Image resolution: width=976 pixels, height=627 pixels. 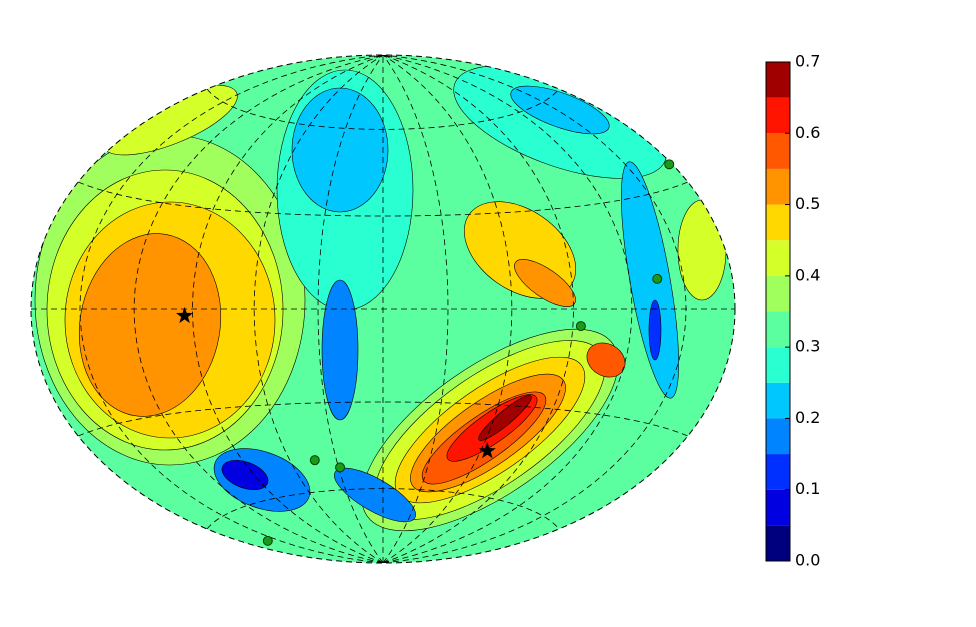 What do you see at coordinates (792, 311) in the screenshot?
I see `colorbar: 0.0 0.1 0.2 0.3 0.4 0.5 0.6 0.7` at bounding box center [792, 311].